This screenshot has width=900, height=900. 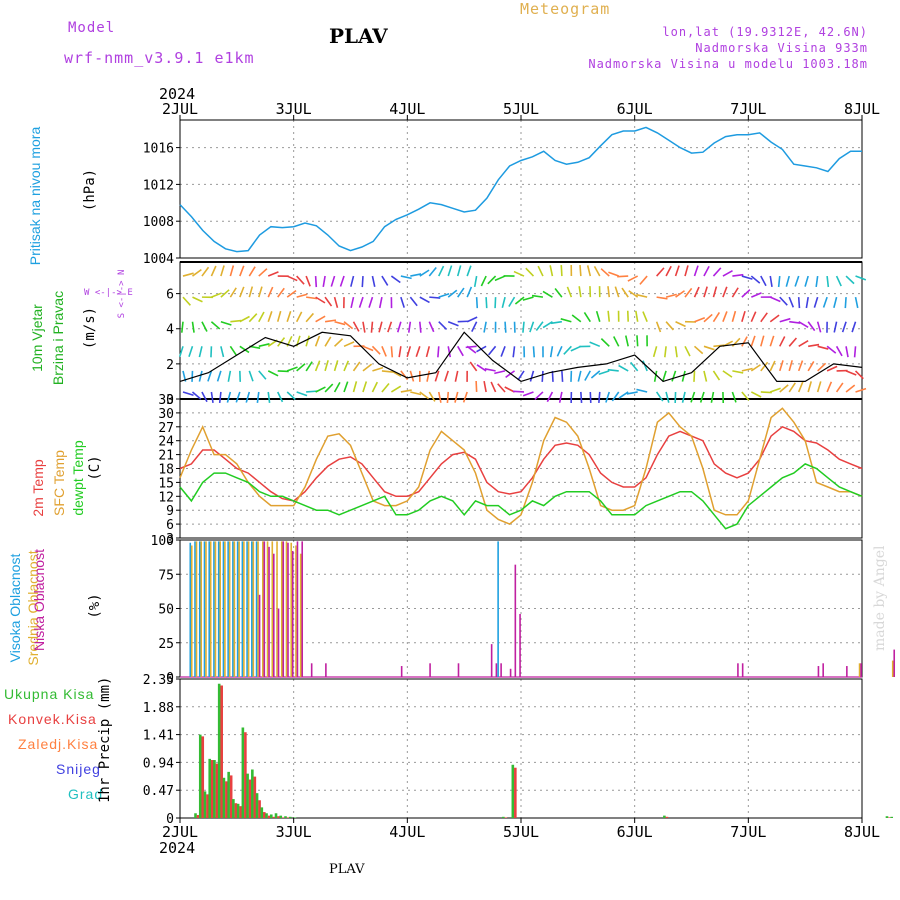 I want to click on temp-ytick-label: 24, so click(x=166, y=442).